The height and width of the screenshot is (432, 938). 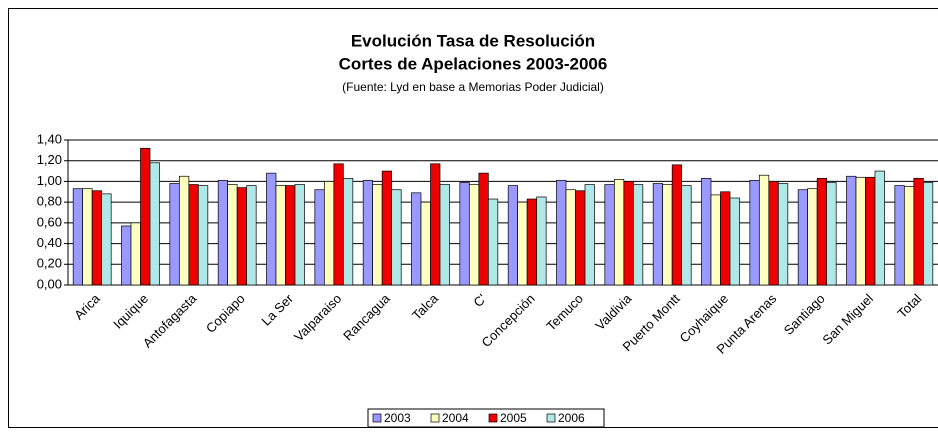 What do you see at coordinates (397, 418) in the screenshot?
I see `legend-label: 2003` at bounding box center [397, 418].